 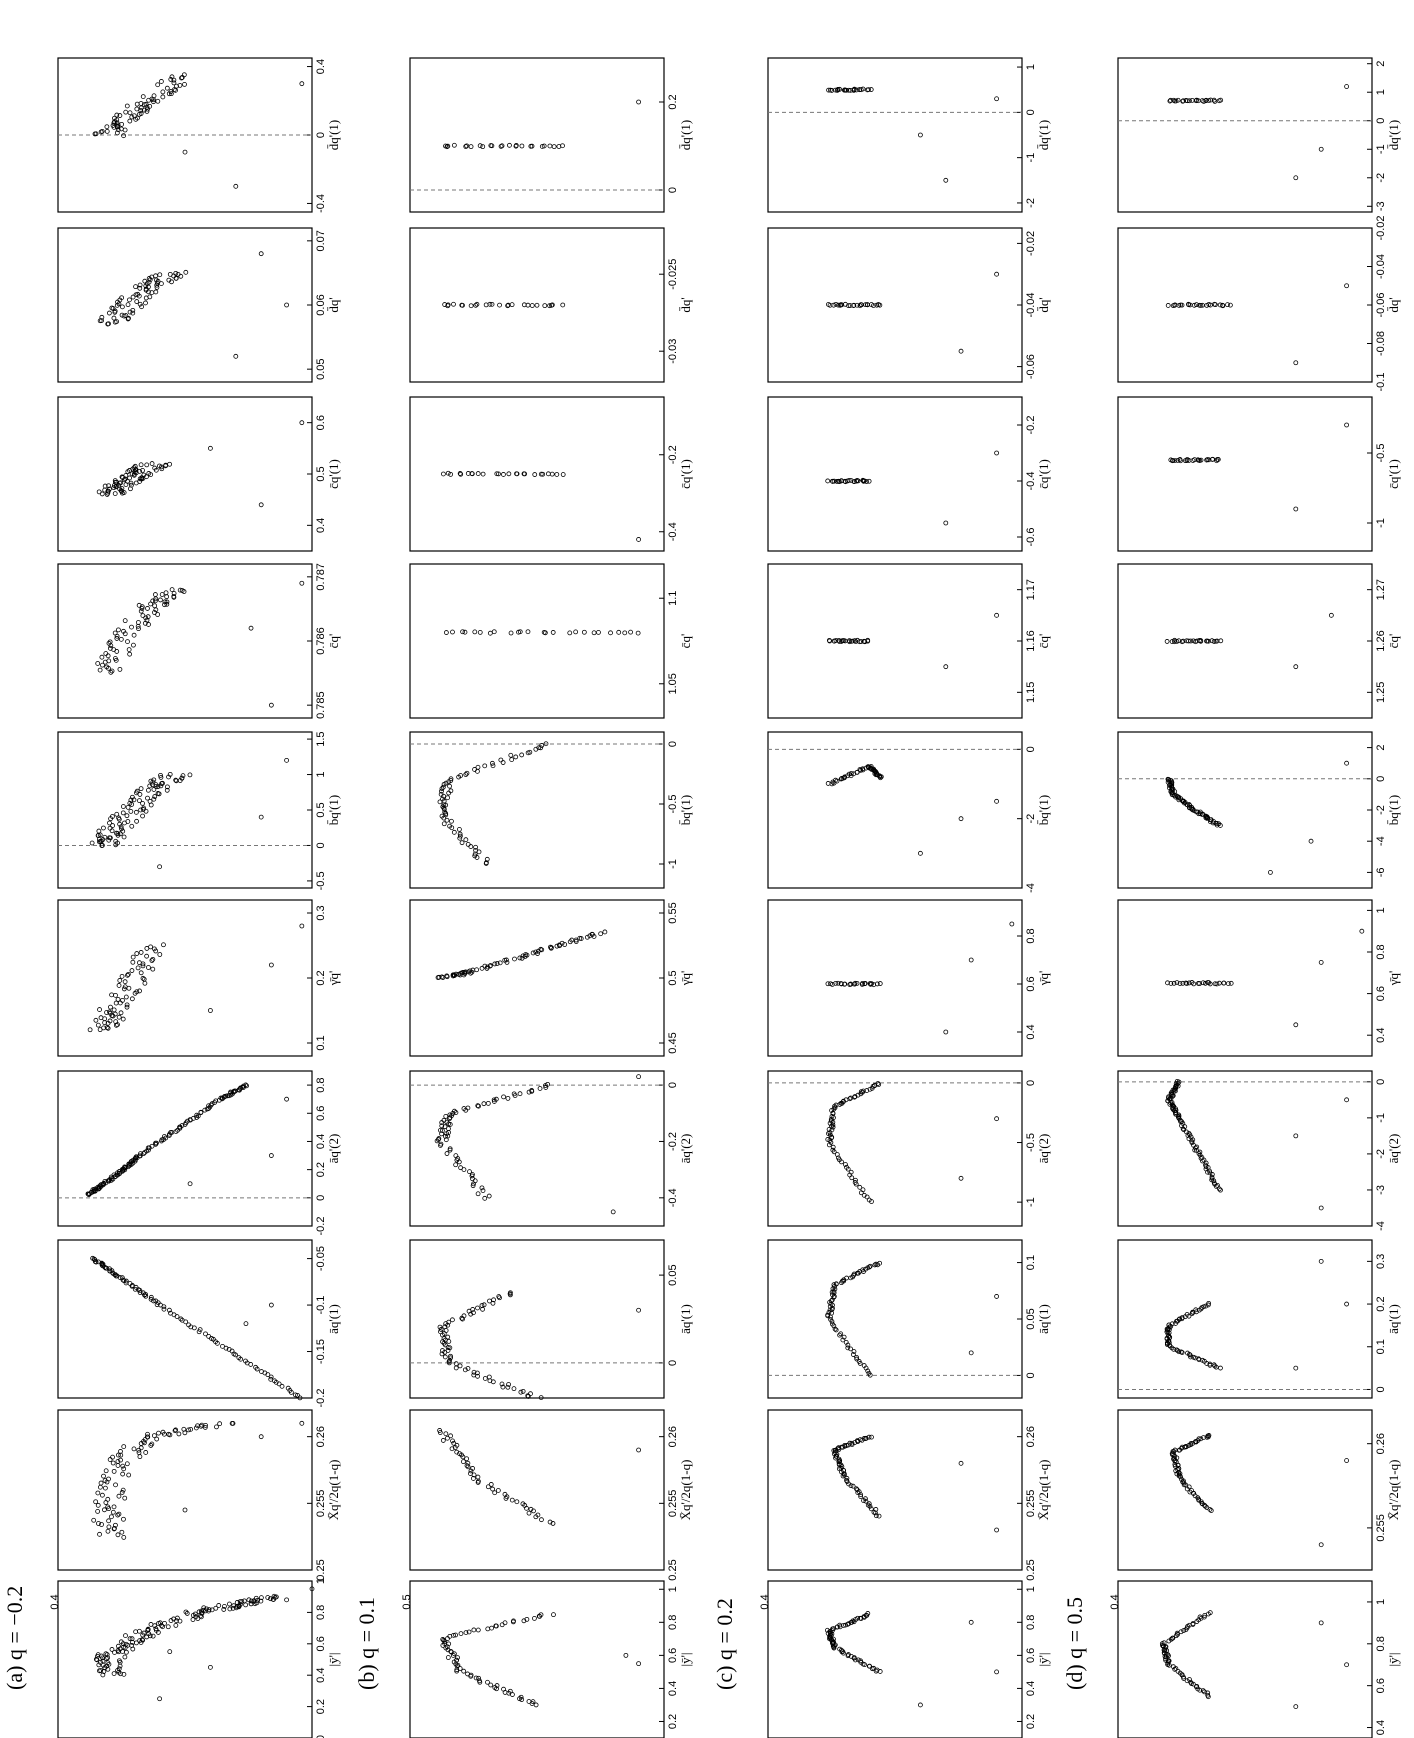 What do you see at coordinates (1393, 1149) in the screenshot?
I see `x-axis-label: āq'(2)` at bounding box center [1393, 1149].